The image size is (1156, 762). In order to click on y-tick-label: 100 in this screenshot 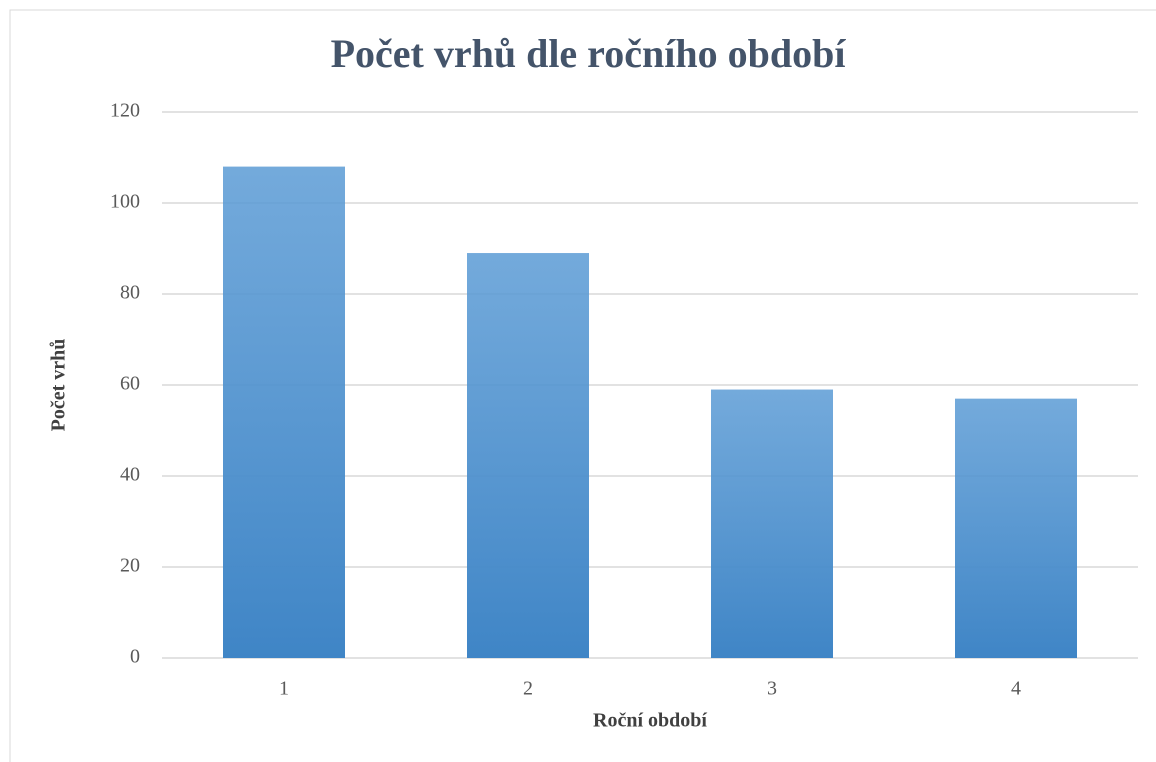, I will do `click(125, 202)`.